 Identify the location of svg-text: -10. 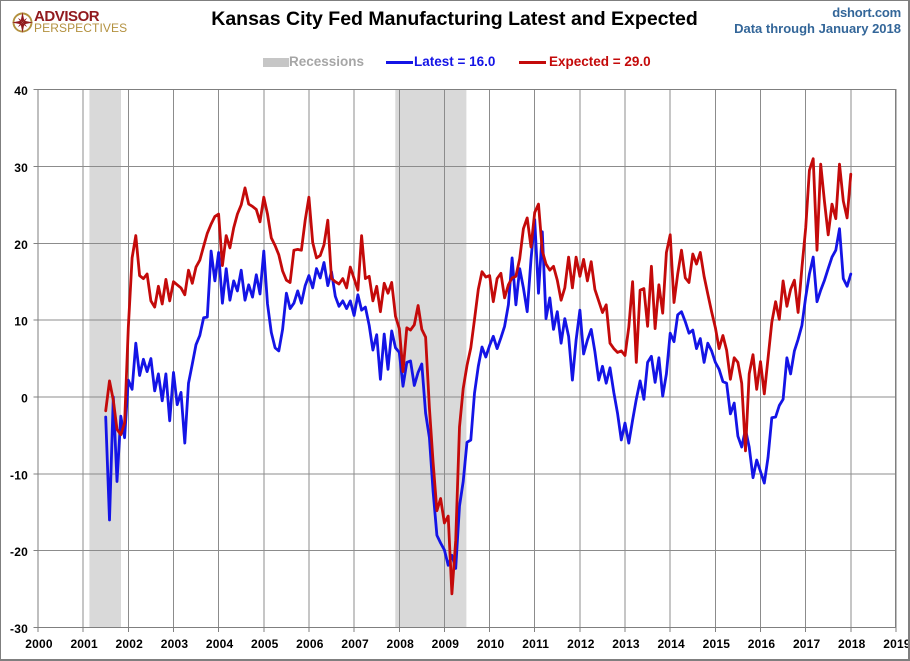
(19, 475).